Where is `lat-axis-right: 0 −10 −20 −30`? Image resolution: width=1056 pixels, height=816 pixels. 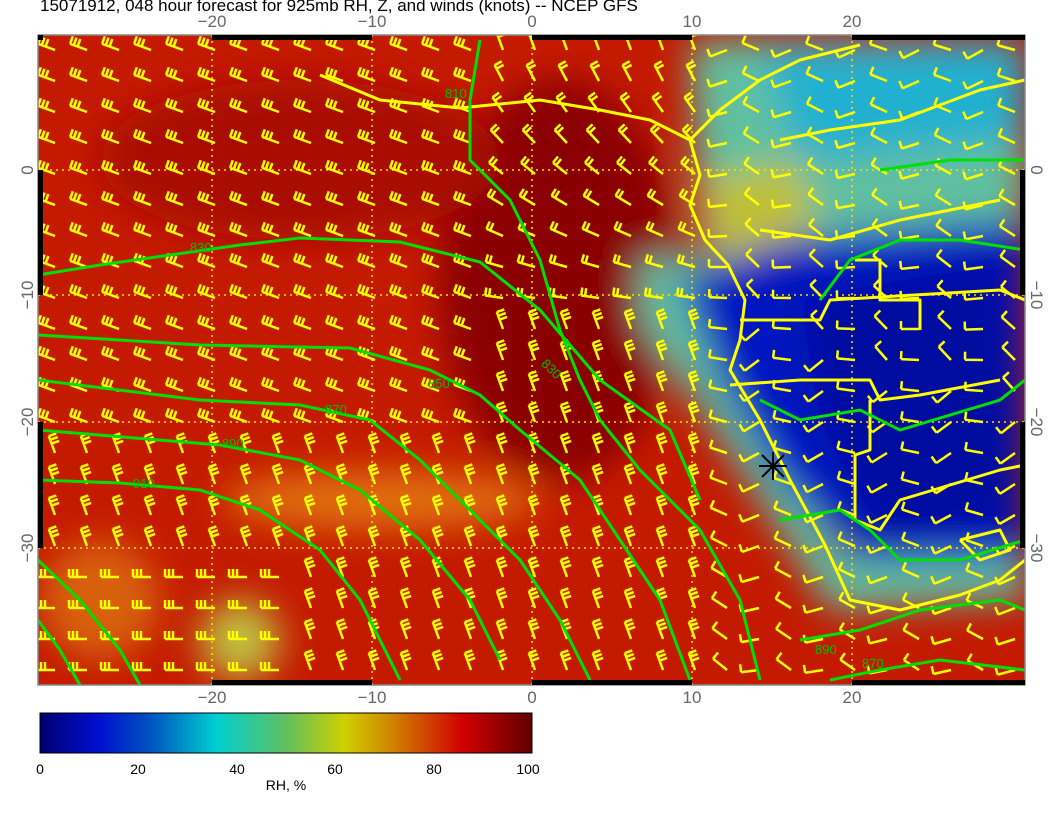
lat-axis-right: 0 −10 −20 −30 is located at coordinates (1036, 363).